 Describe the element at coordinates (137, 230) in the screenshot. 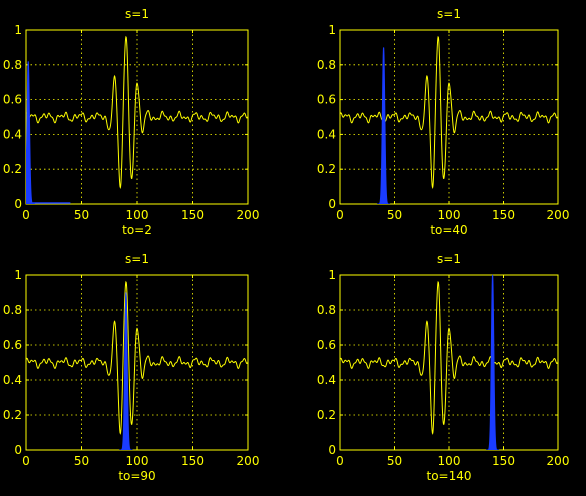

I see `x-axis-label: to=2` at that location.